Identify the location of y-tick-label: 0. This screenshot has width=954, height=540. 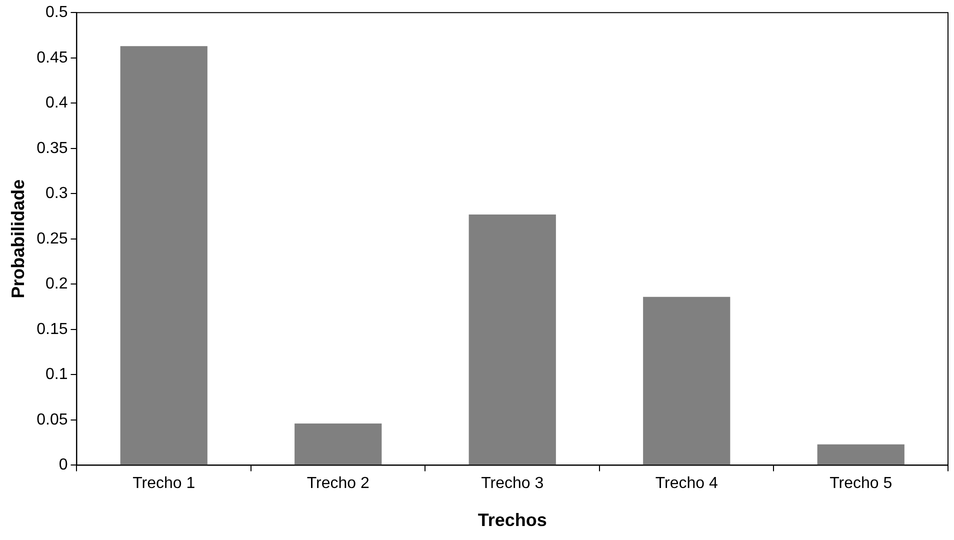
(63, 465).